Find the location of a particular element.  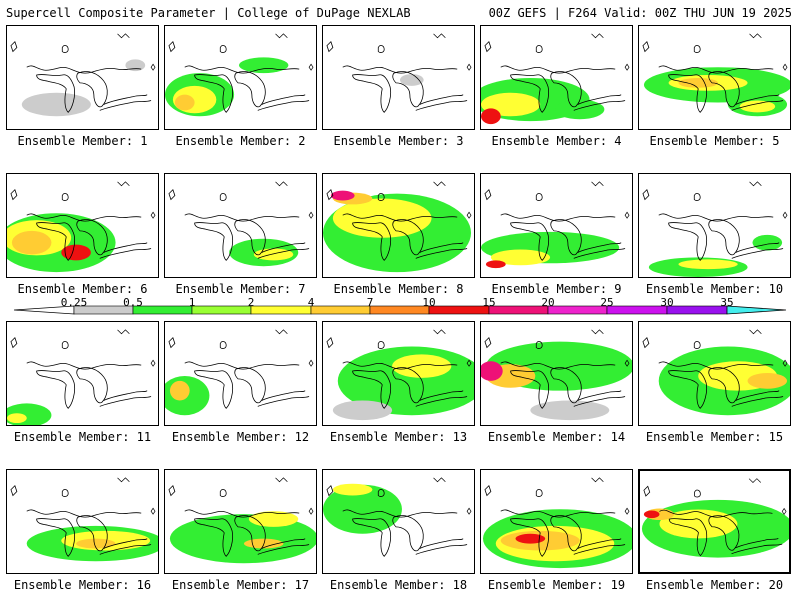

legend-label: 2 is located at coordinates (251, 302).